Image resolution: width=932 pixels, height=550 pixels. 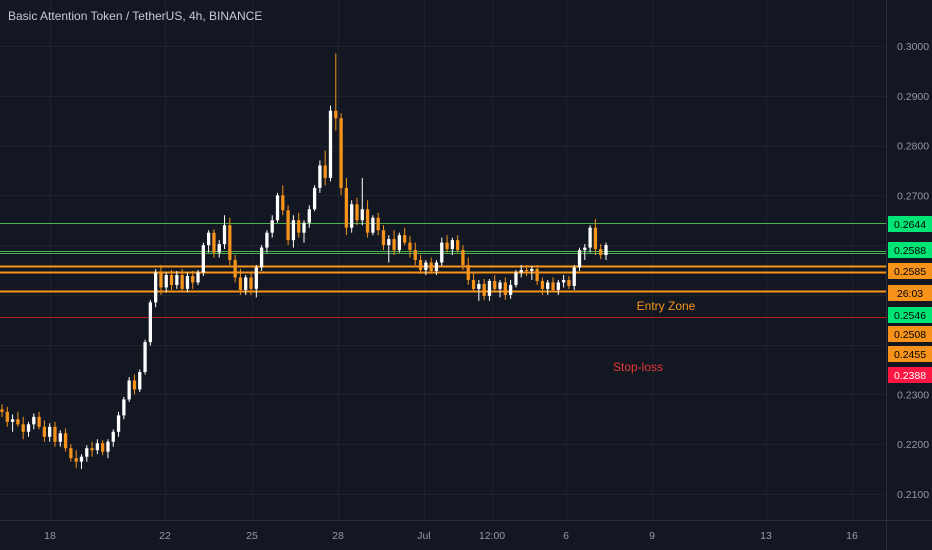 What do you see at coordinates (910, 376) in the screenshot?
I see `price-label-text: 0.2388` at bounding box center [910, 376].